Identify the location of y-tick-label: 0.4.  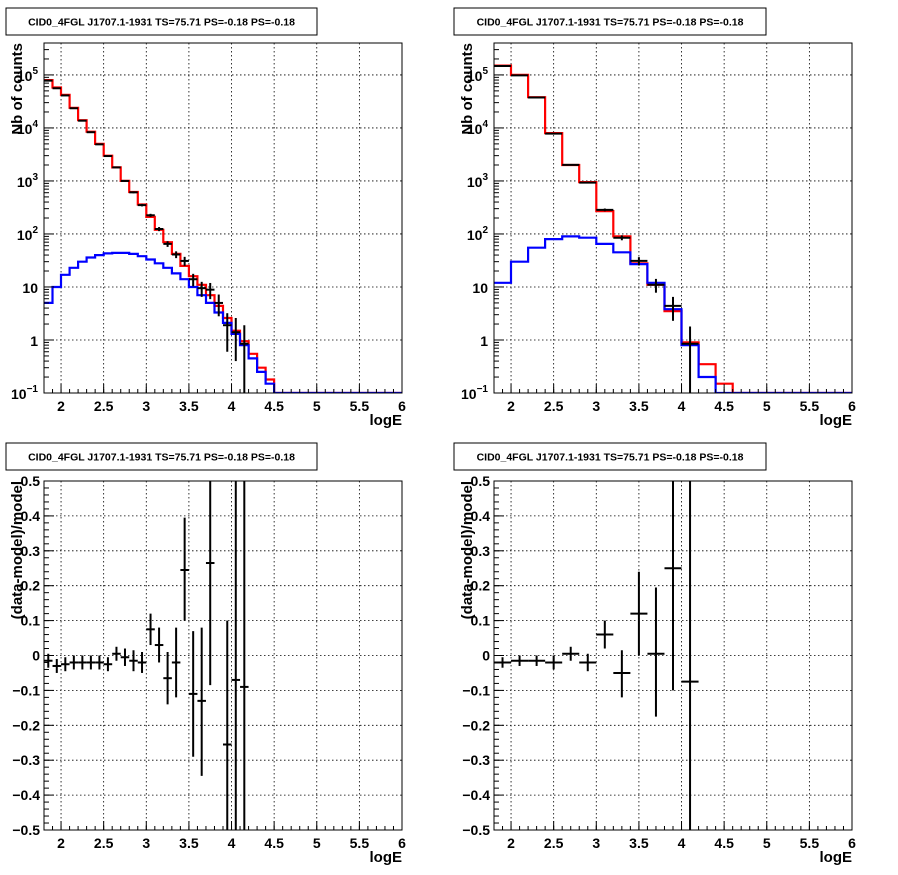
(31, 516).